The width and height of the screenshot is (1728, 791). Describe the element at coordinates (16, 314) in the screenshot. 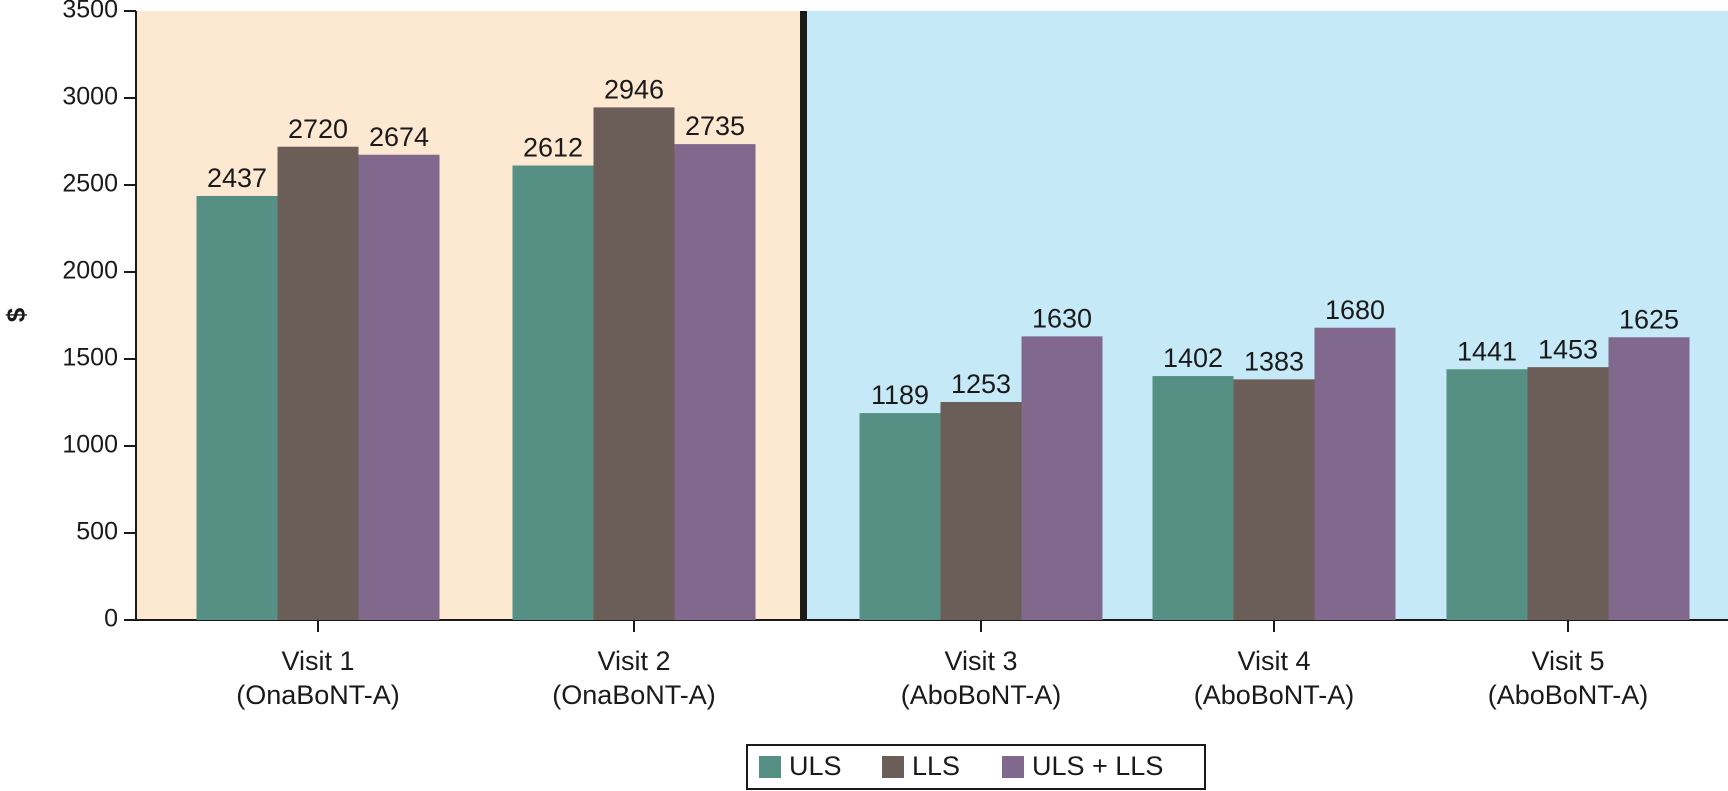

I see `y-axis-label: $` at that location.